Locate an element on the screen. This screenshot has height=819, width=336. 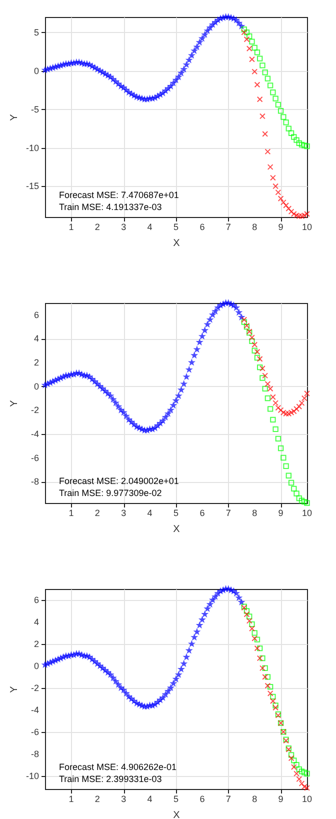
annotation: Train MSE: 2.399331e-03 is located at coordinates (110, 779).